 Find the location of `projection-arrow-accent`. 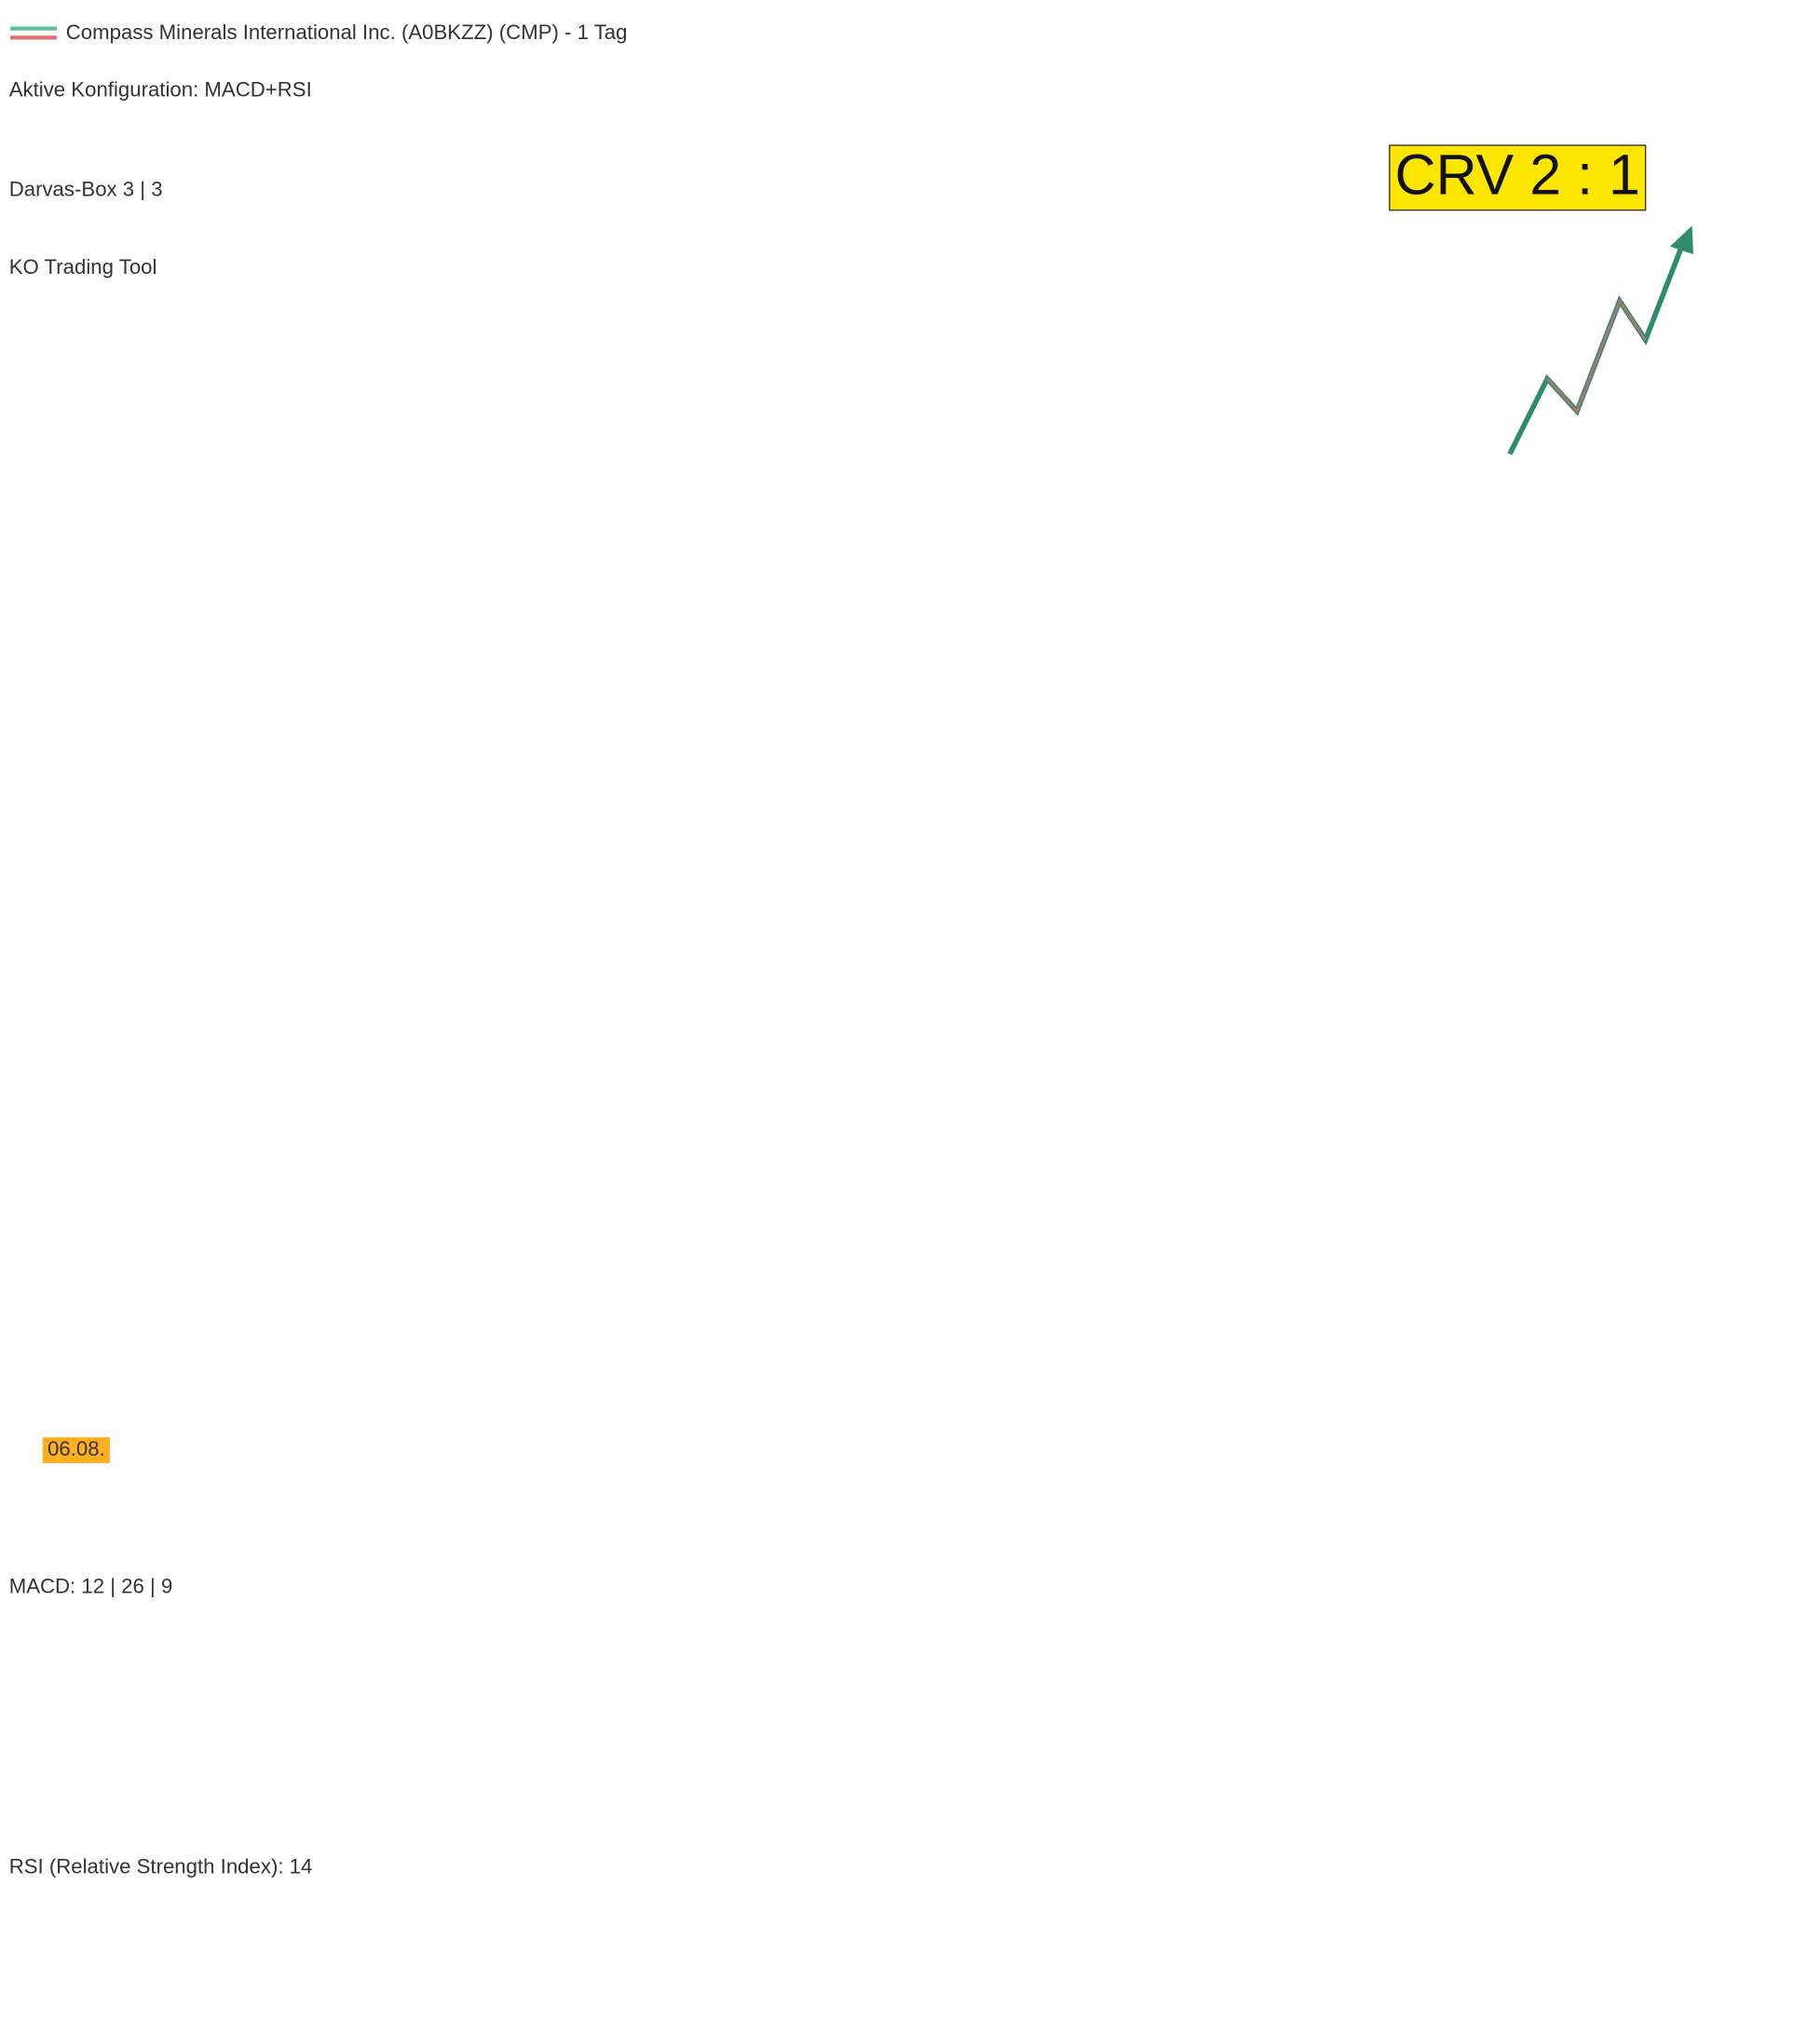

projection-arrow-accent is located at coordinates (1596, 356).